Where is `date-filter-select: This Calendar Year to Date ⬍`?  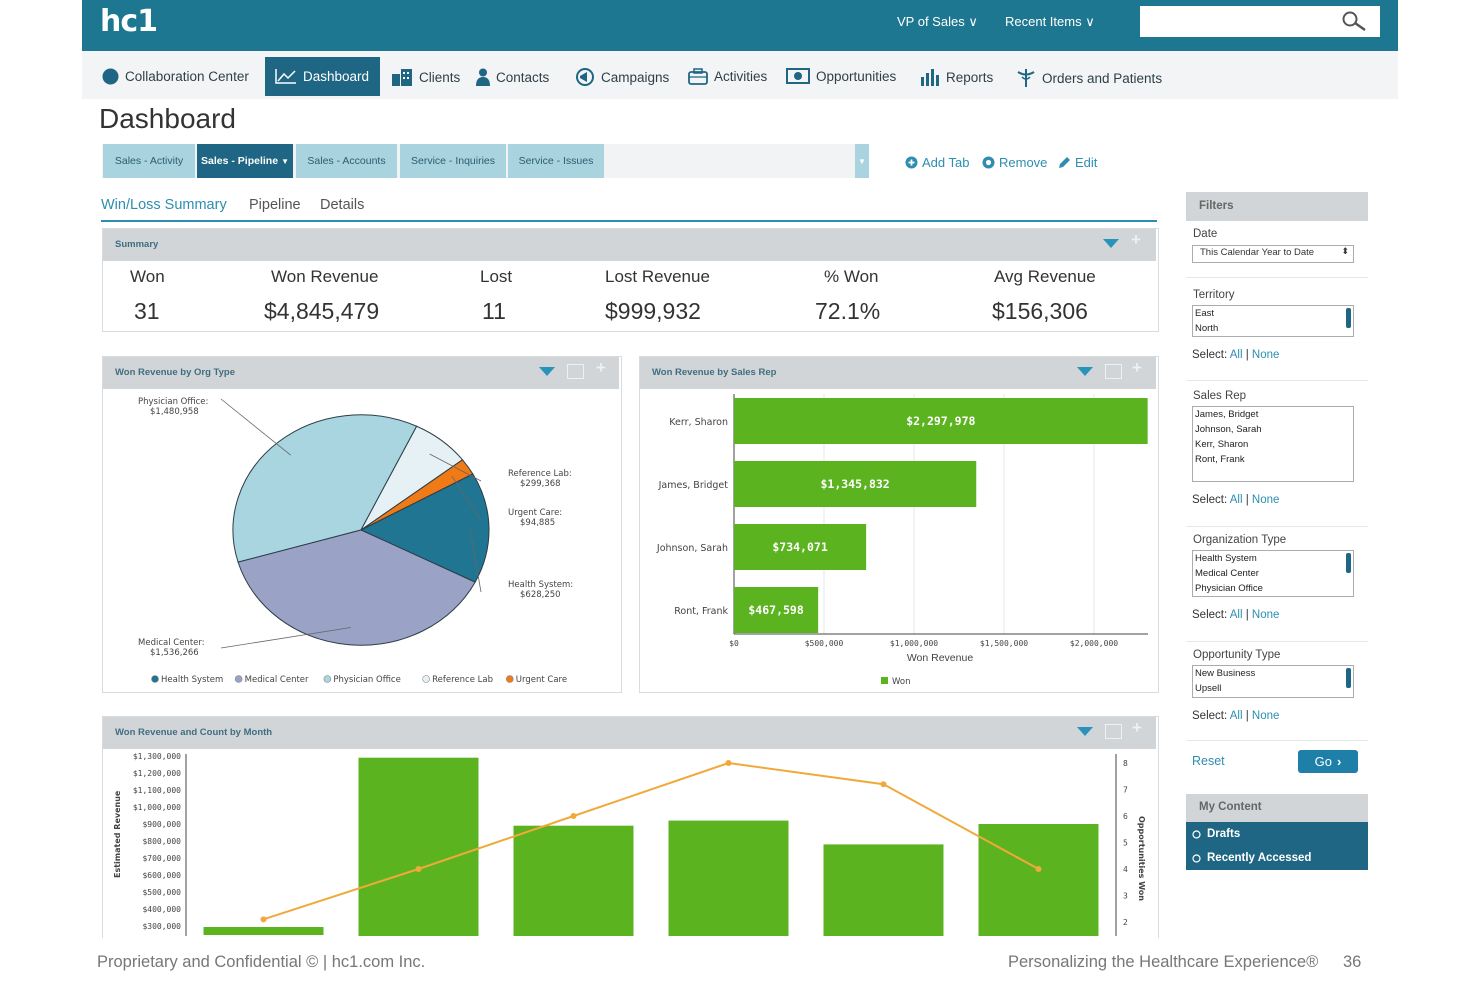 date-filter-select: This Calendar Year to Date ⬍ is located at coordinates (1273, 254).